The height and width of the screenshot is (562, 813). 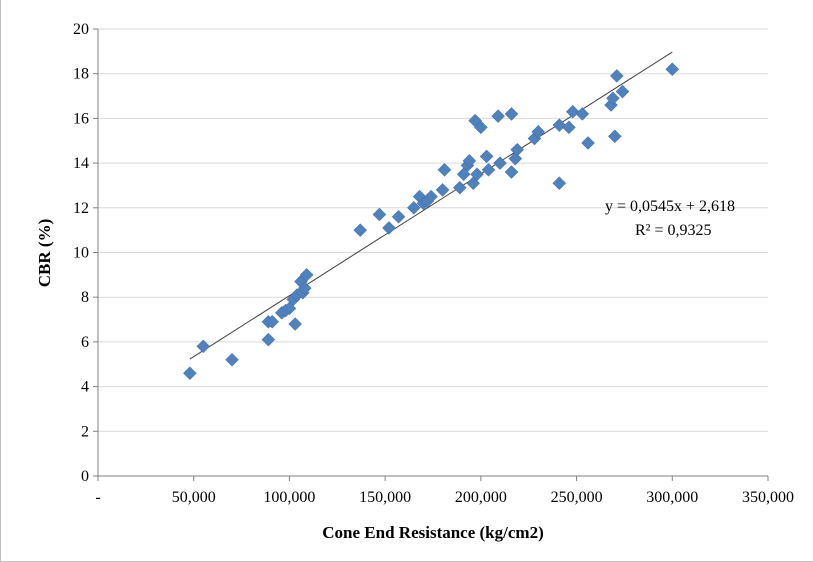 I want to click on y-tick-label: 2, so click(x=85, y=431).